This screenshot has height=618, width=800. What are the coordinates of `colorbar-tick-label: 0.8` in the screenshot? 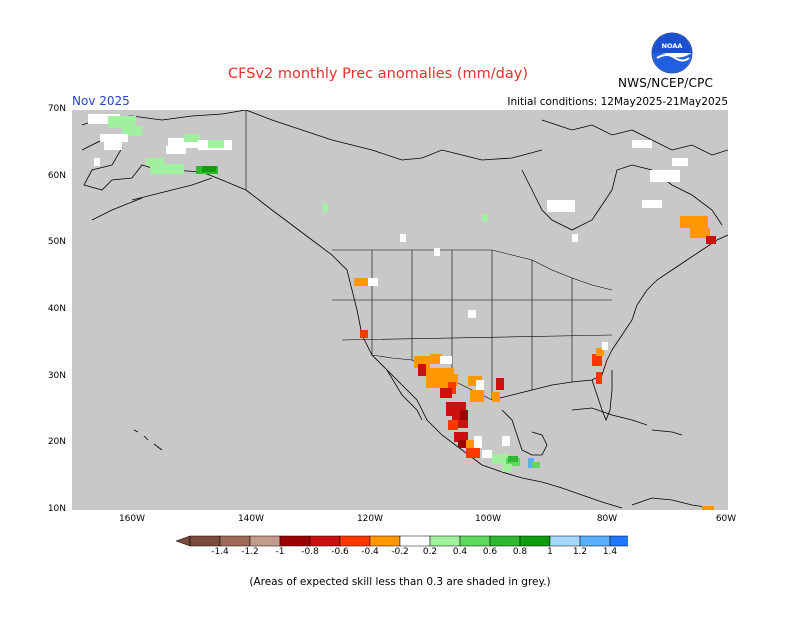 It's located at (520, 552).